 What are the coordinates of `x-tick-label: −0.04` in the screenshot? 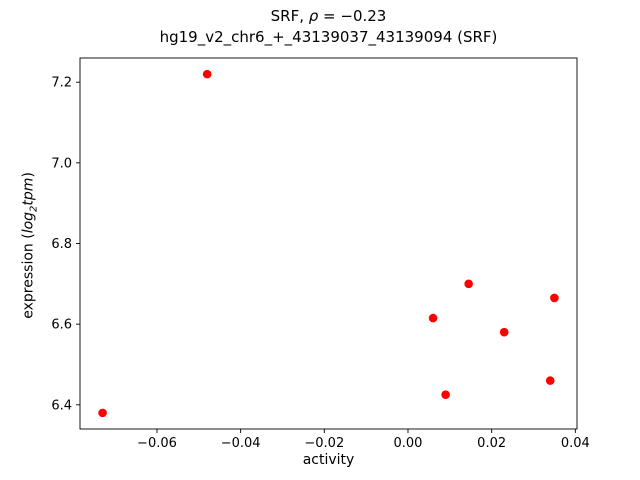 It's located at (241, 443).